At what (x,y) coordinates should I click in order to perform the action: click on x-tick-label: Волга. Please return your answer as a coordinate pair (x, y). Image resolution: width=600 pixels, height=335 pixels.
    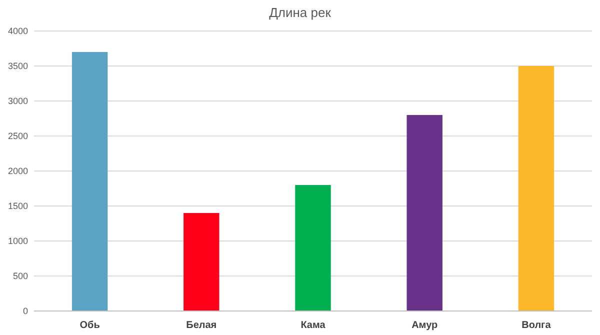
    Looking at the image, I should click on (537, 325).